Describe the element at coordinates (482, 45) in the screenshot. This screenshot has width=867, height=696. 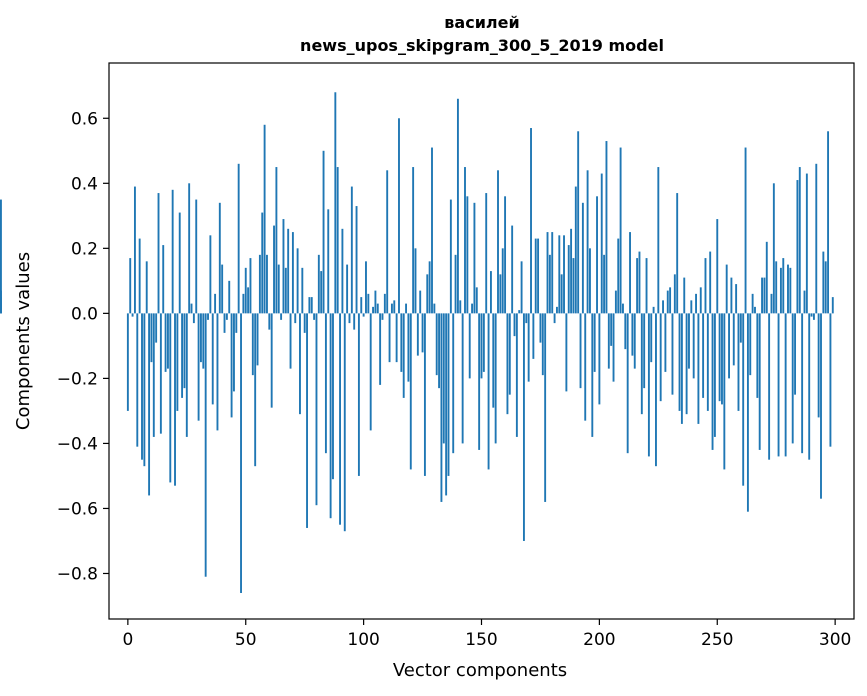
I see `chart-subtitle: news_upos_skipgram_300_5_2019 model` at that location.